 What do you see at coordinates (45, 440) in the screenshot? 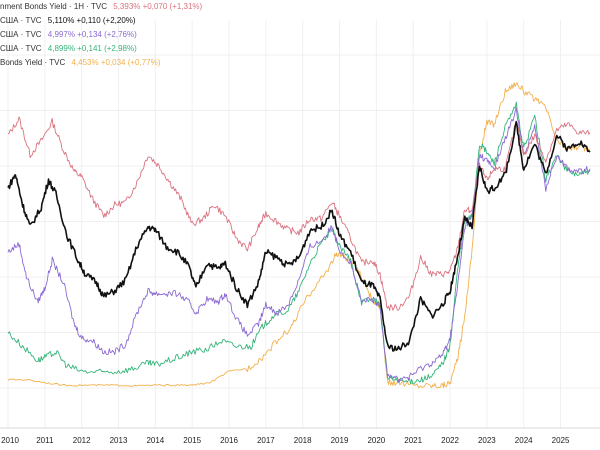
I see `x-tick-label: 2011` at bounding box center [45, 440].